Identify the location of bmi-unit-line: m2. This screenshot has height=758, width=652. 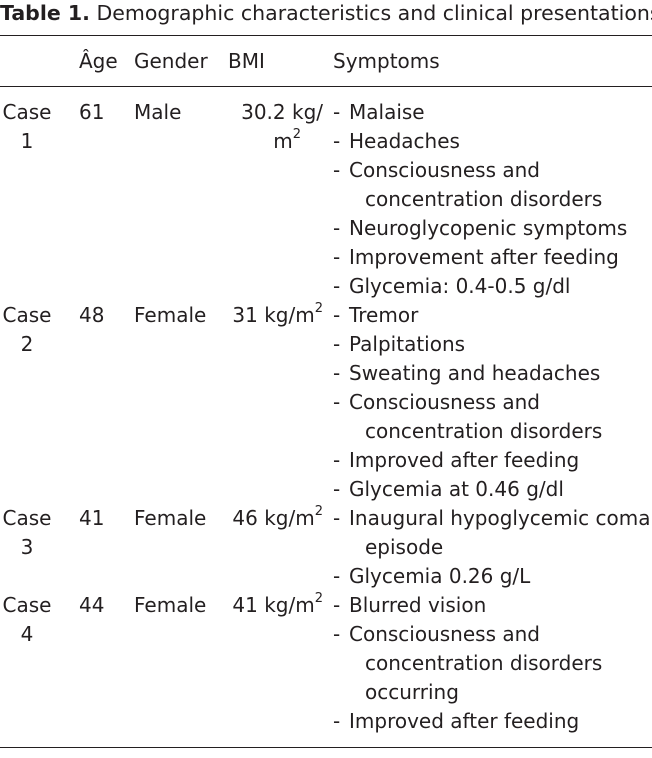
(272, 141).